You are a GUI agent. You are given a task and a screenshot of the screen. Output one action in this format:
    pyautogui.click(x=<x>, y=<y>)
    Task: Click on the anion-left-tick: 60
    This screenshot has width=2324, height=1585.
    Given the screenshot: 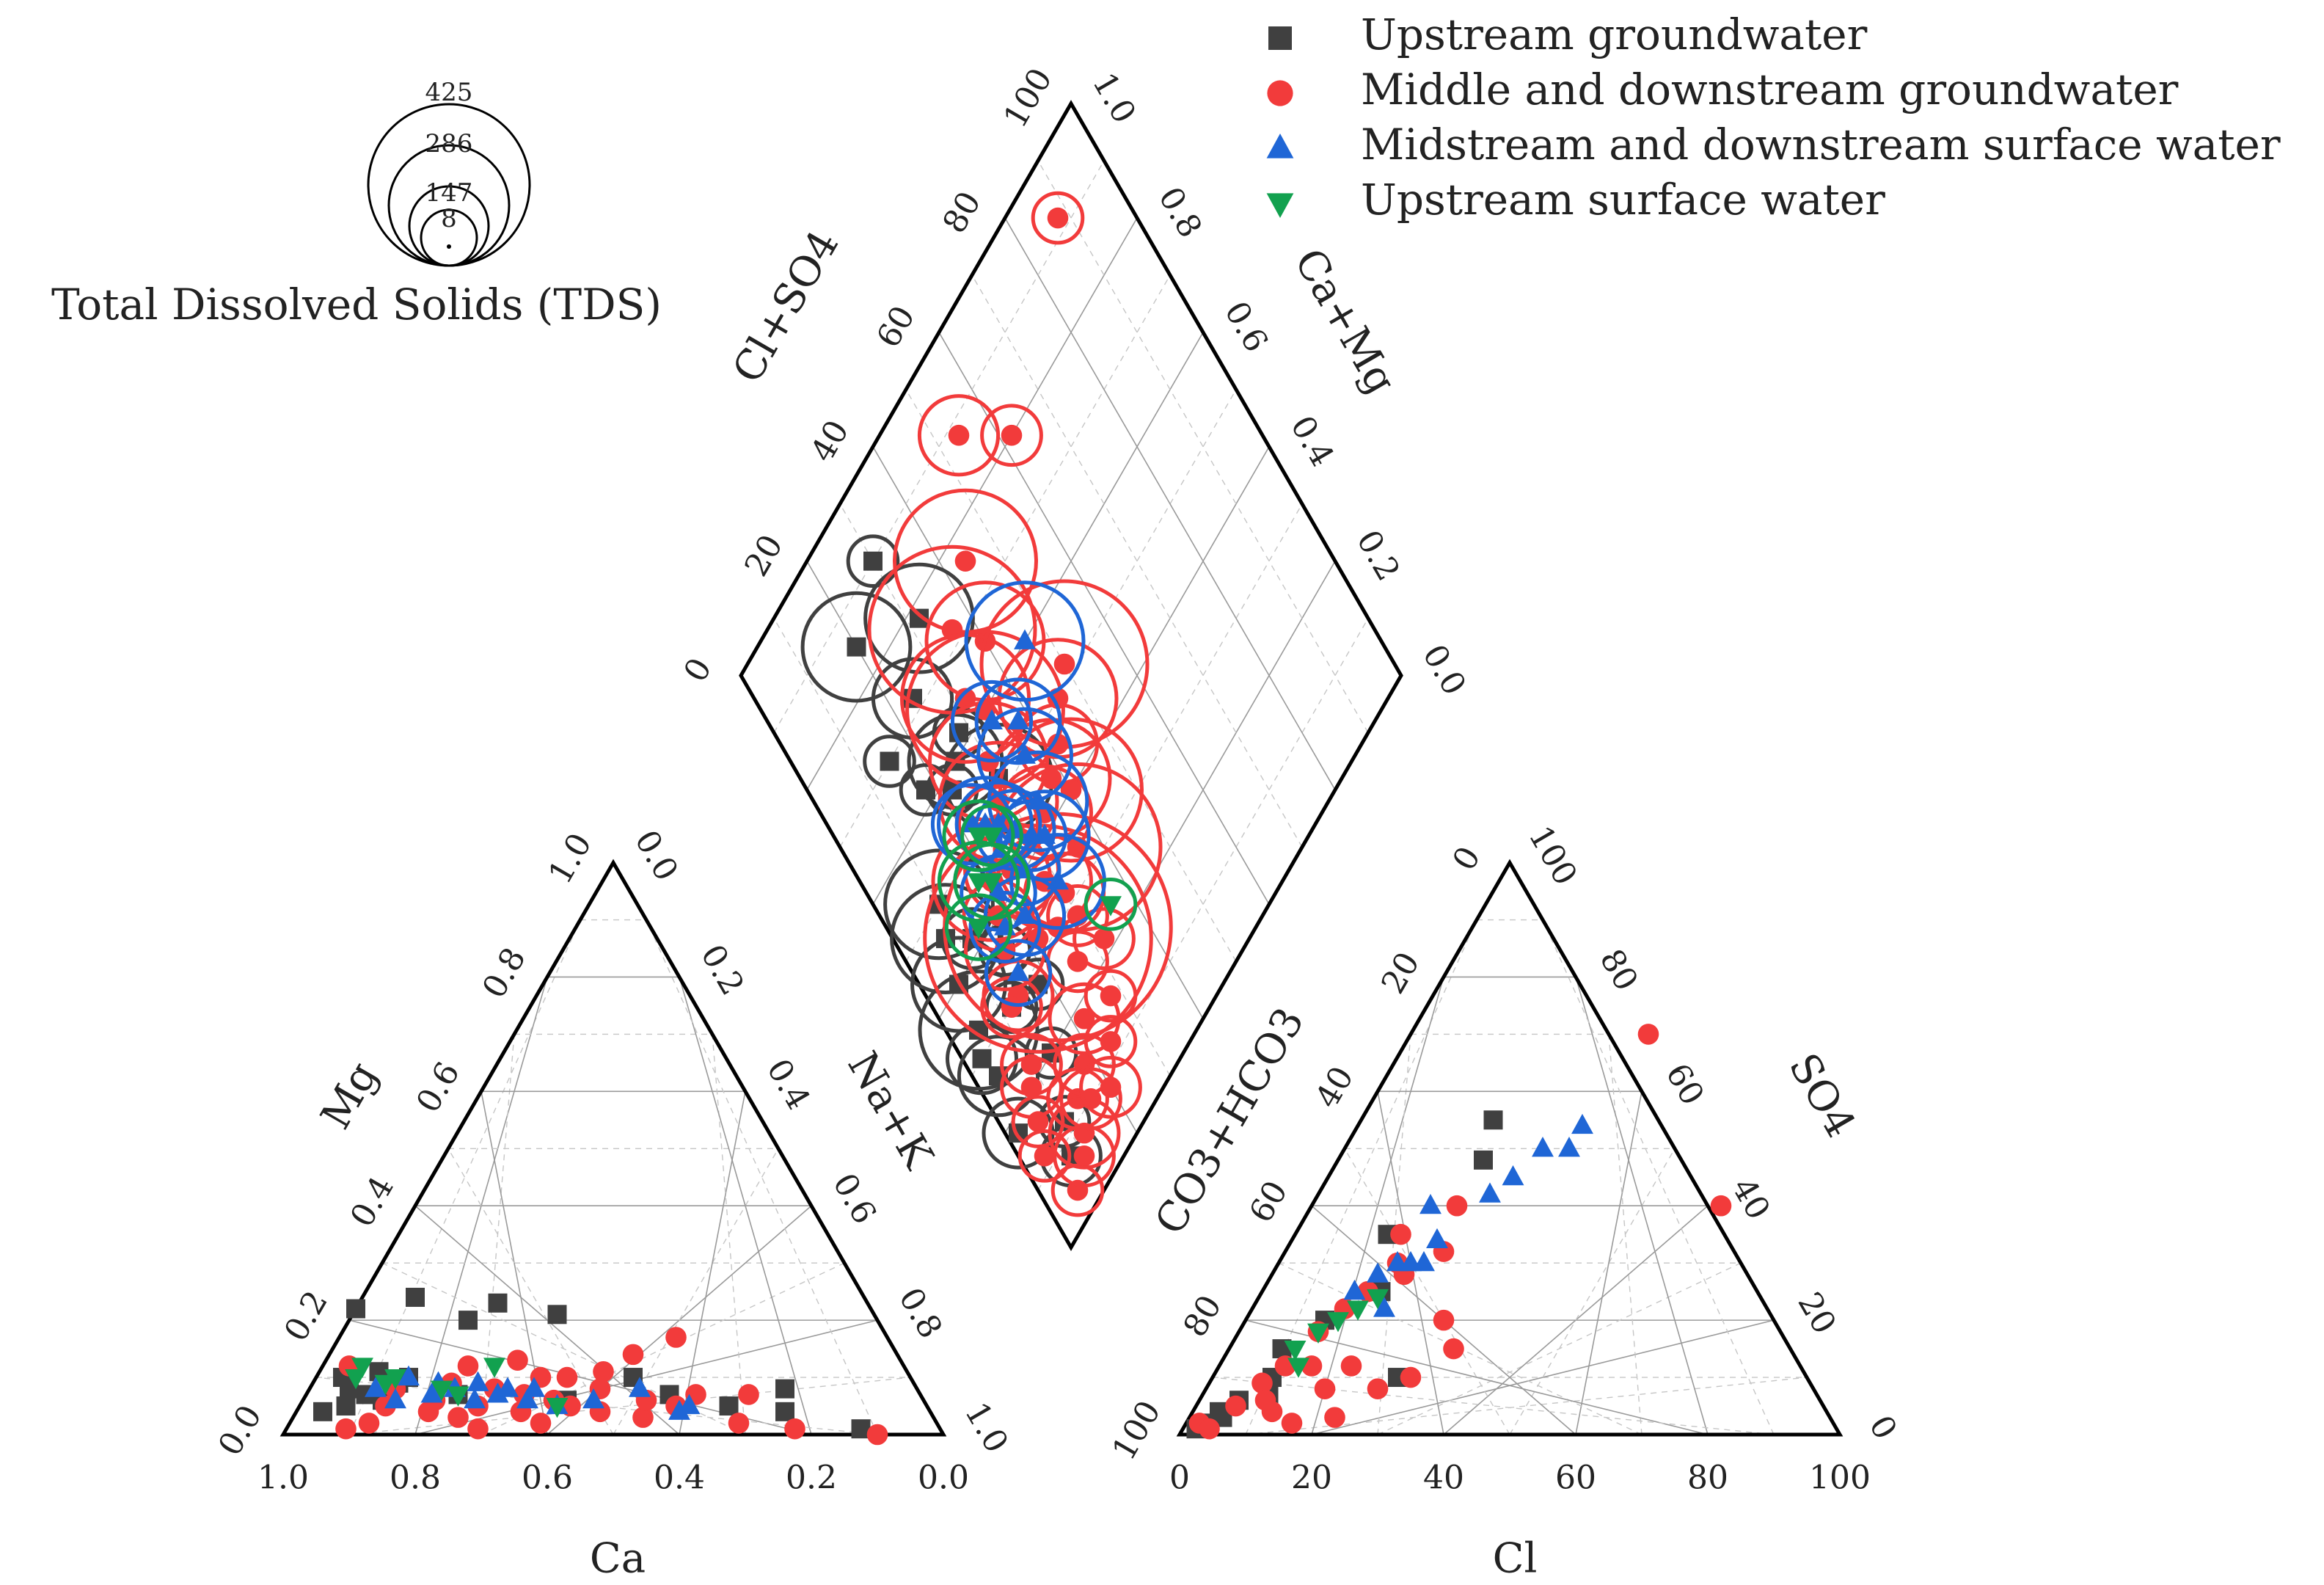 What is the action you would take?
    pyautogui.click(x=1268, y=1202)
    